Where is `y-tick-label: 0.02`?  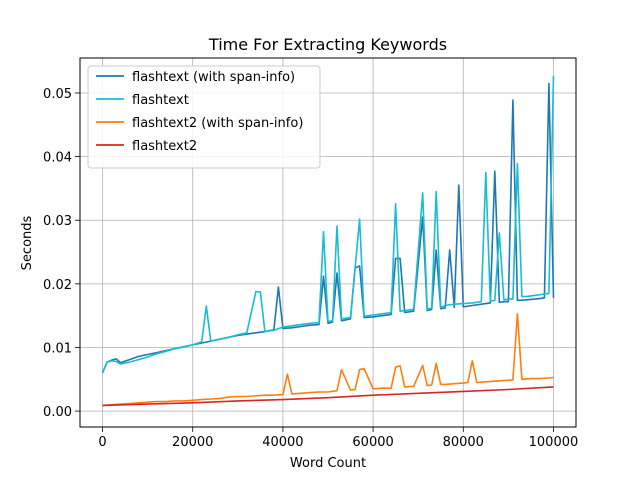
y-tick-label: 0.02 is located at coordinates (57, 285).